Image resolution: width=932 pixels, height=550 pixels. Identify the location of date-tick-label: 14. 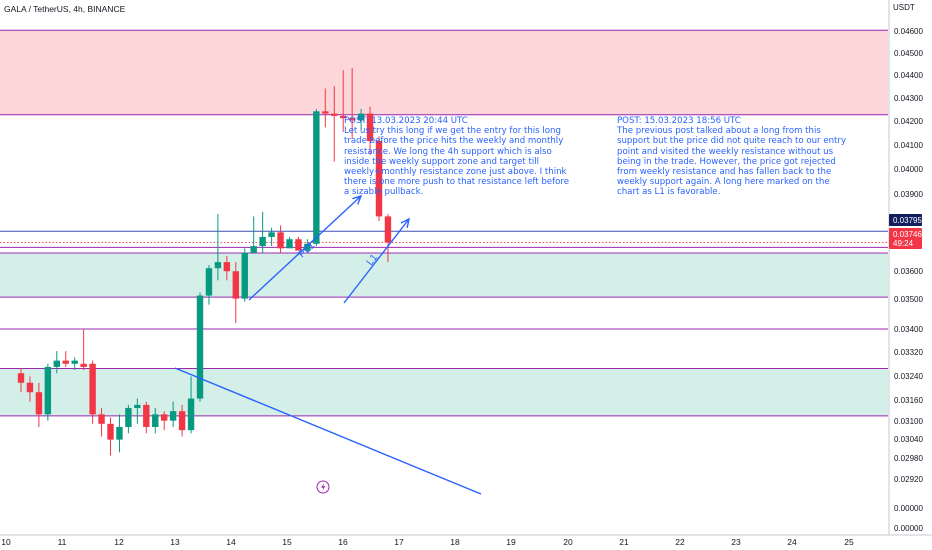
(231, 542).